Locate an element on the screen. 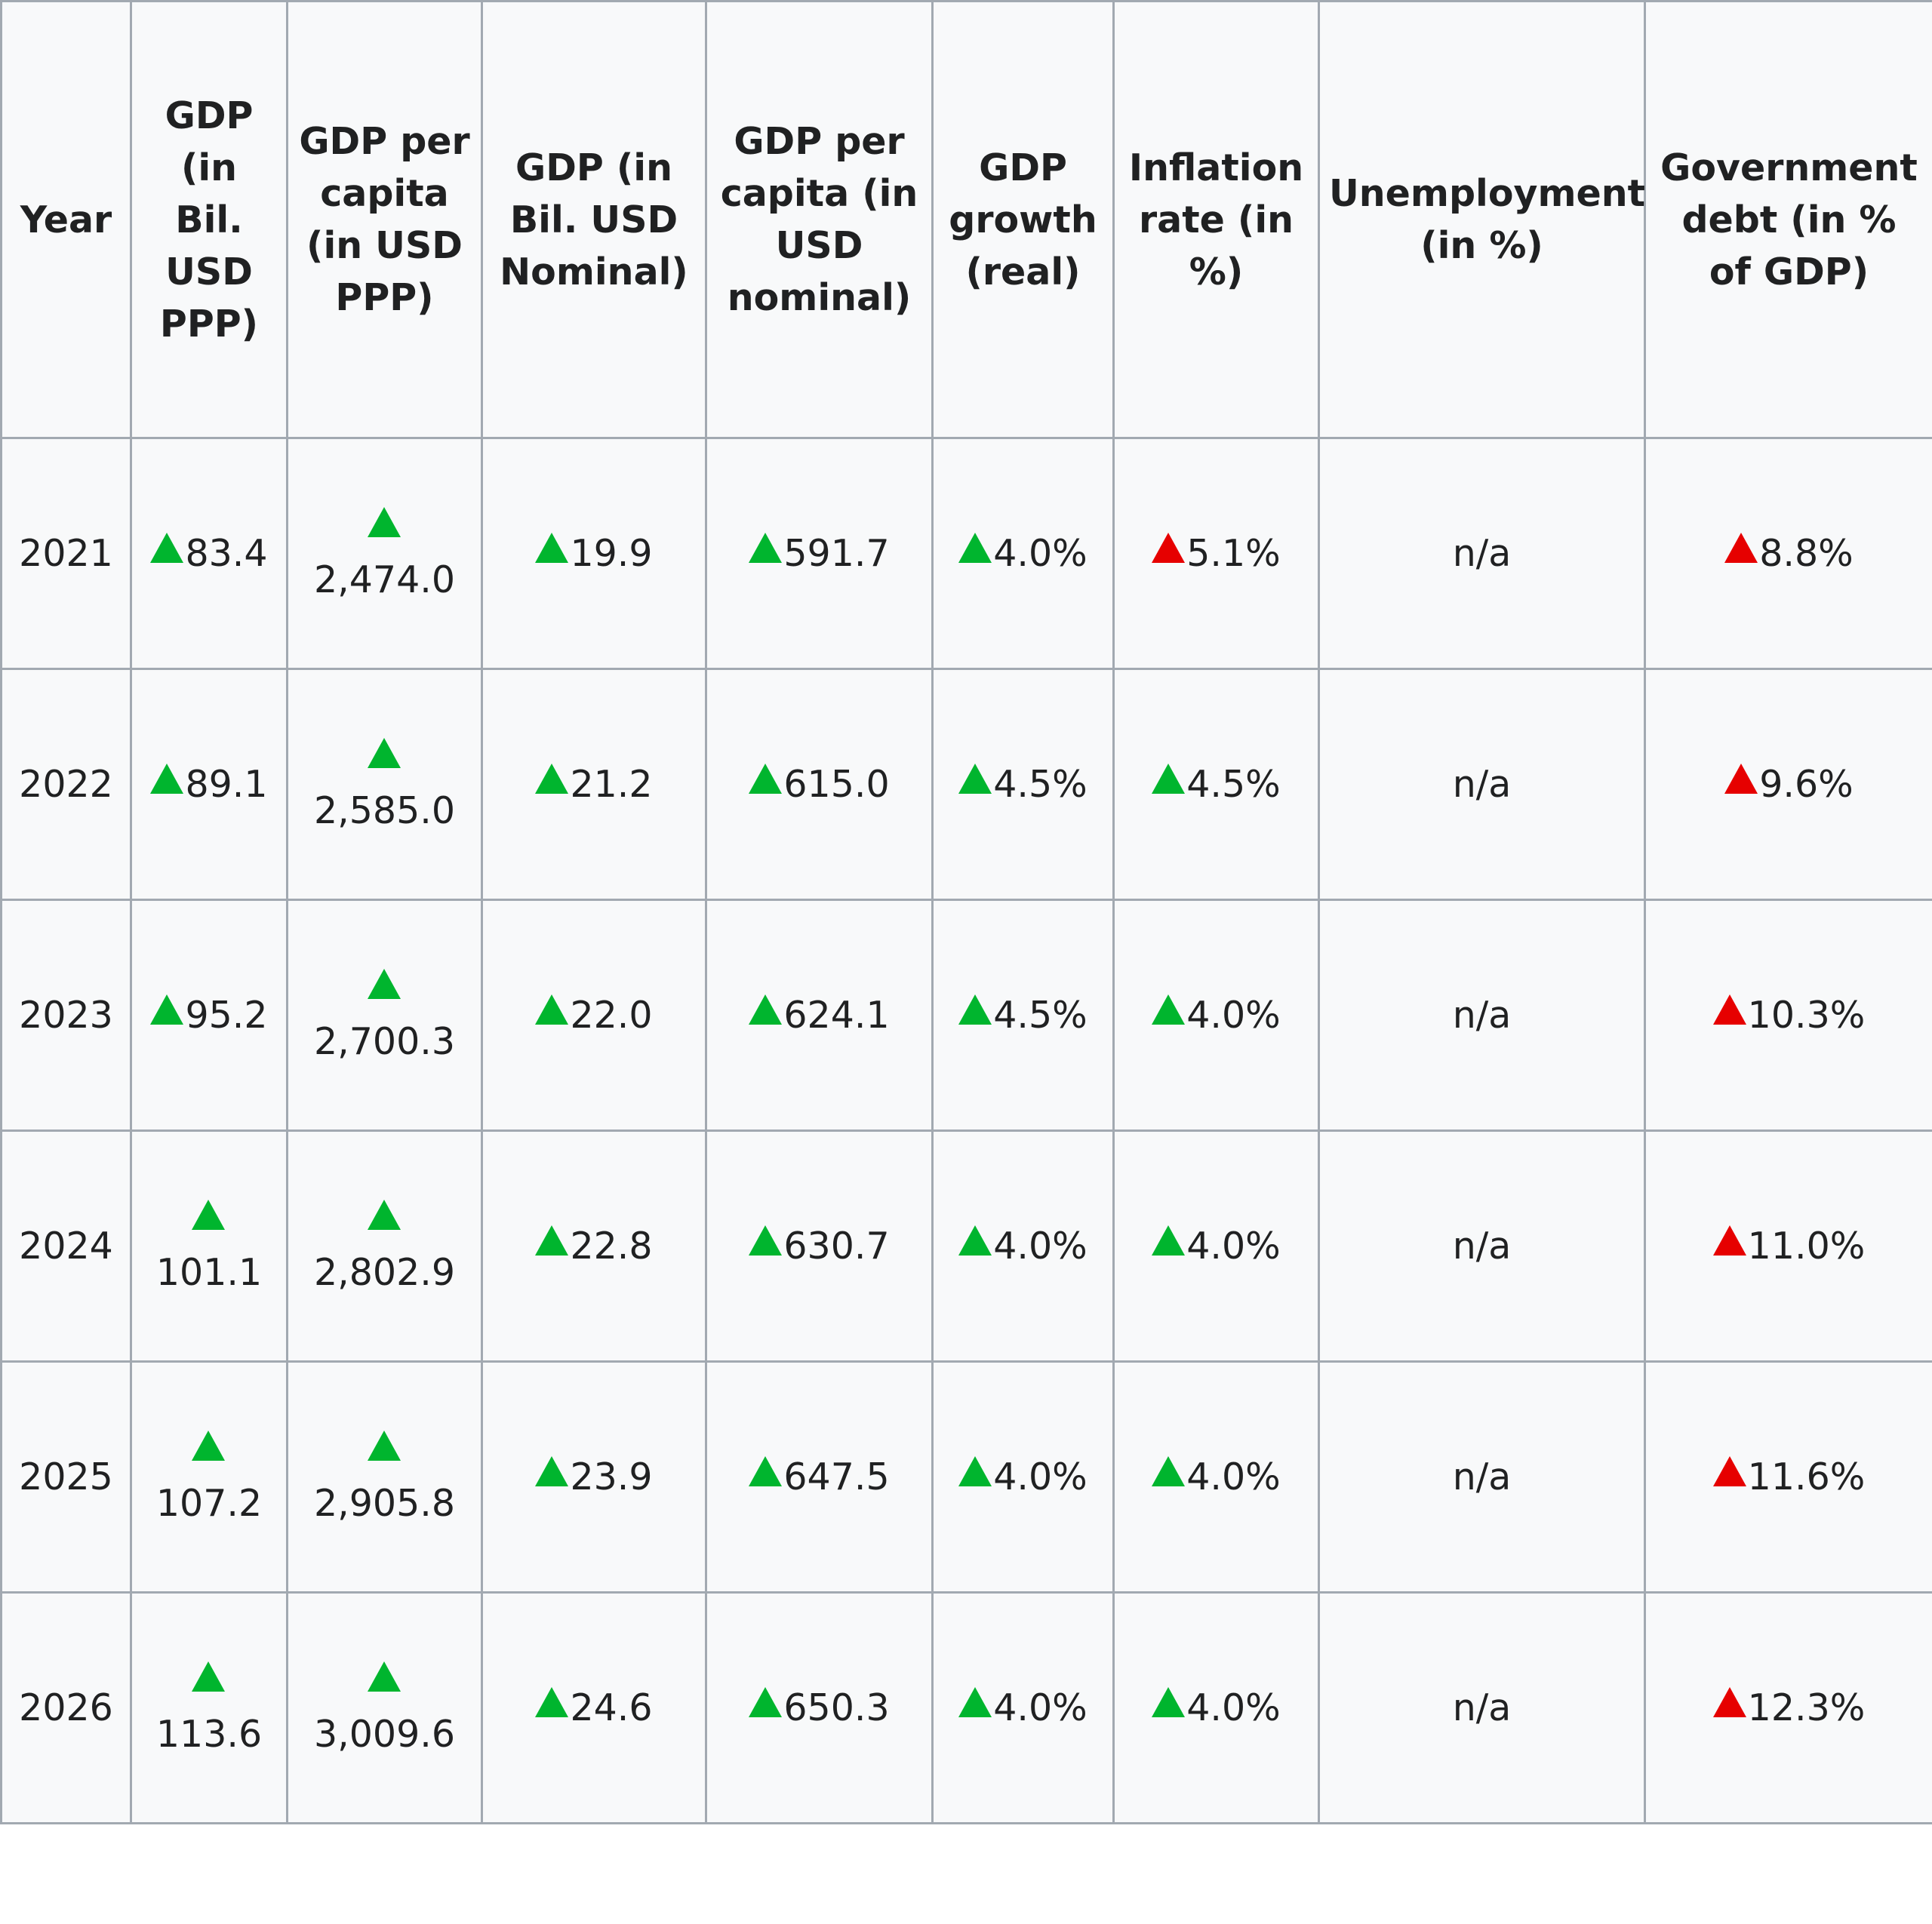 The height and width of the screenshot is (1924, 1932). value-cell: 591.7 is located at coordinates (819, 553).